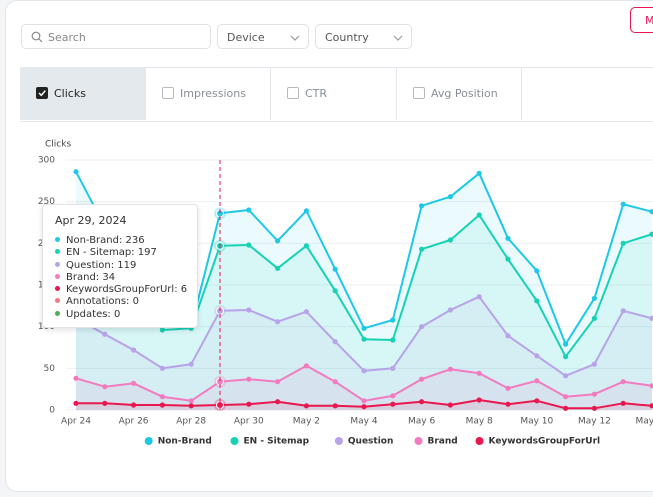 This screenshot has width=653, height=497. What do you see at coordinates (46, 202) in the screenshot?
I see `y-tick-label: 250` at bounding box center [46, 202].